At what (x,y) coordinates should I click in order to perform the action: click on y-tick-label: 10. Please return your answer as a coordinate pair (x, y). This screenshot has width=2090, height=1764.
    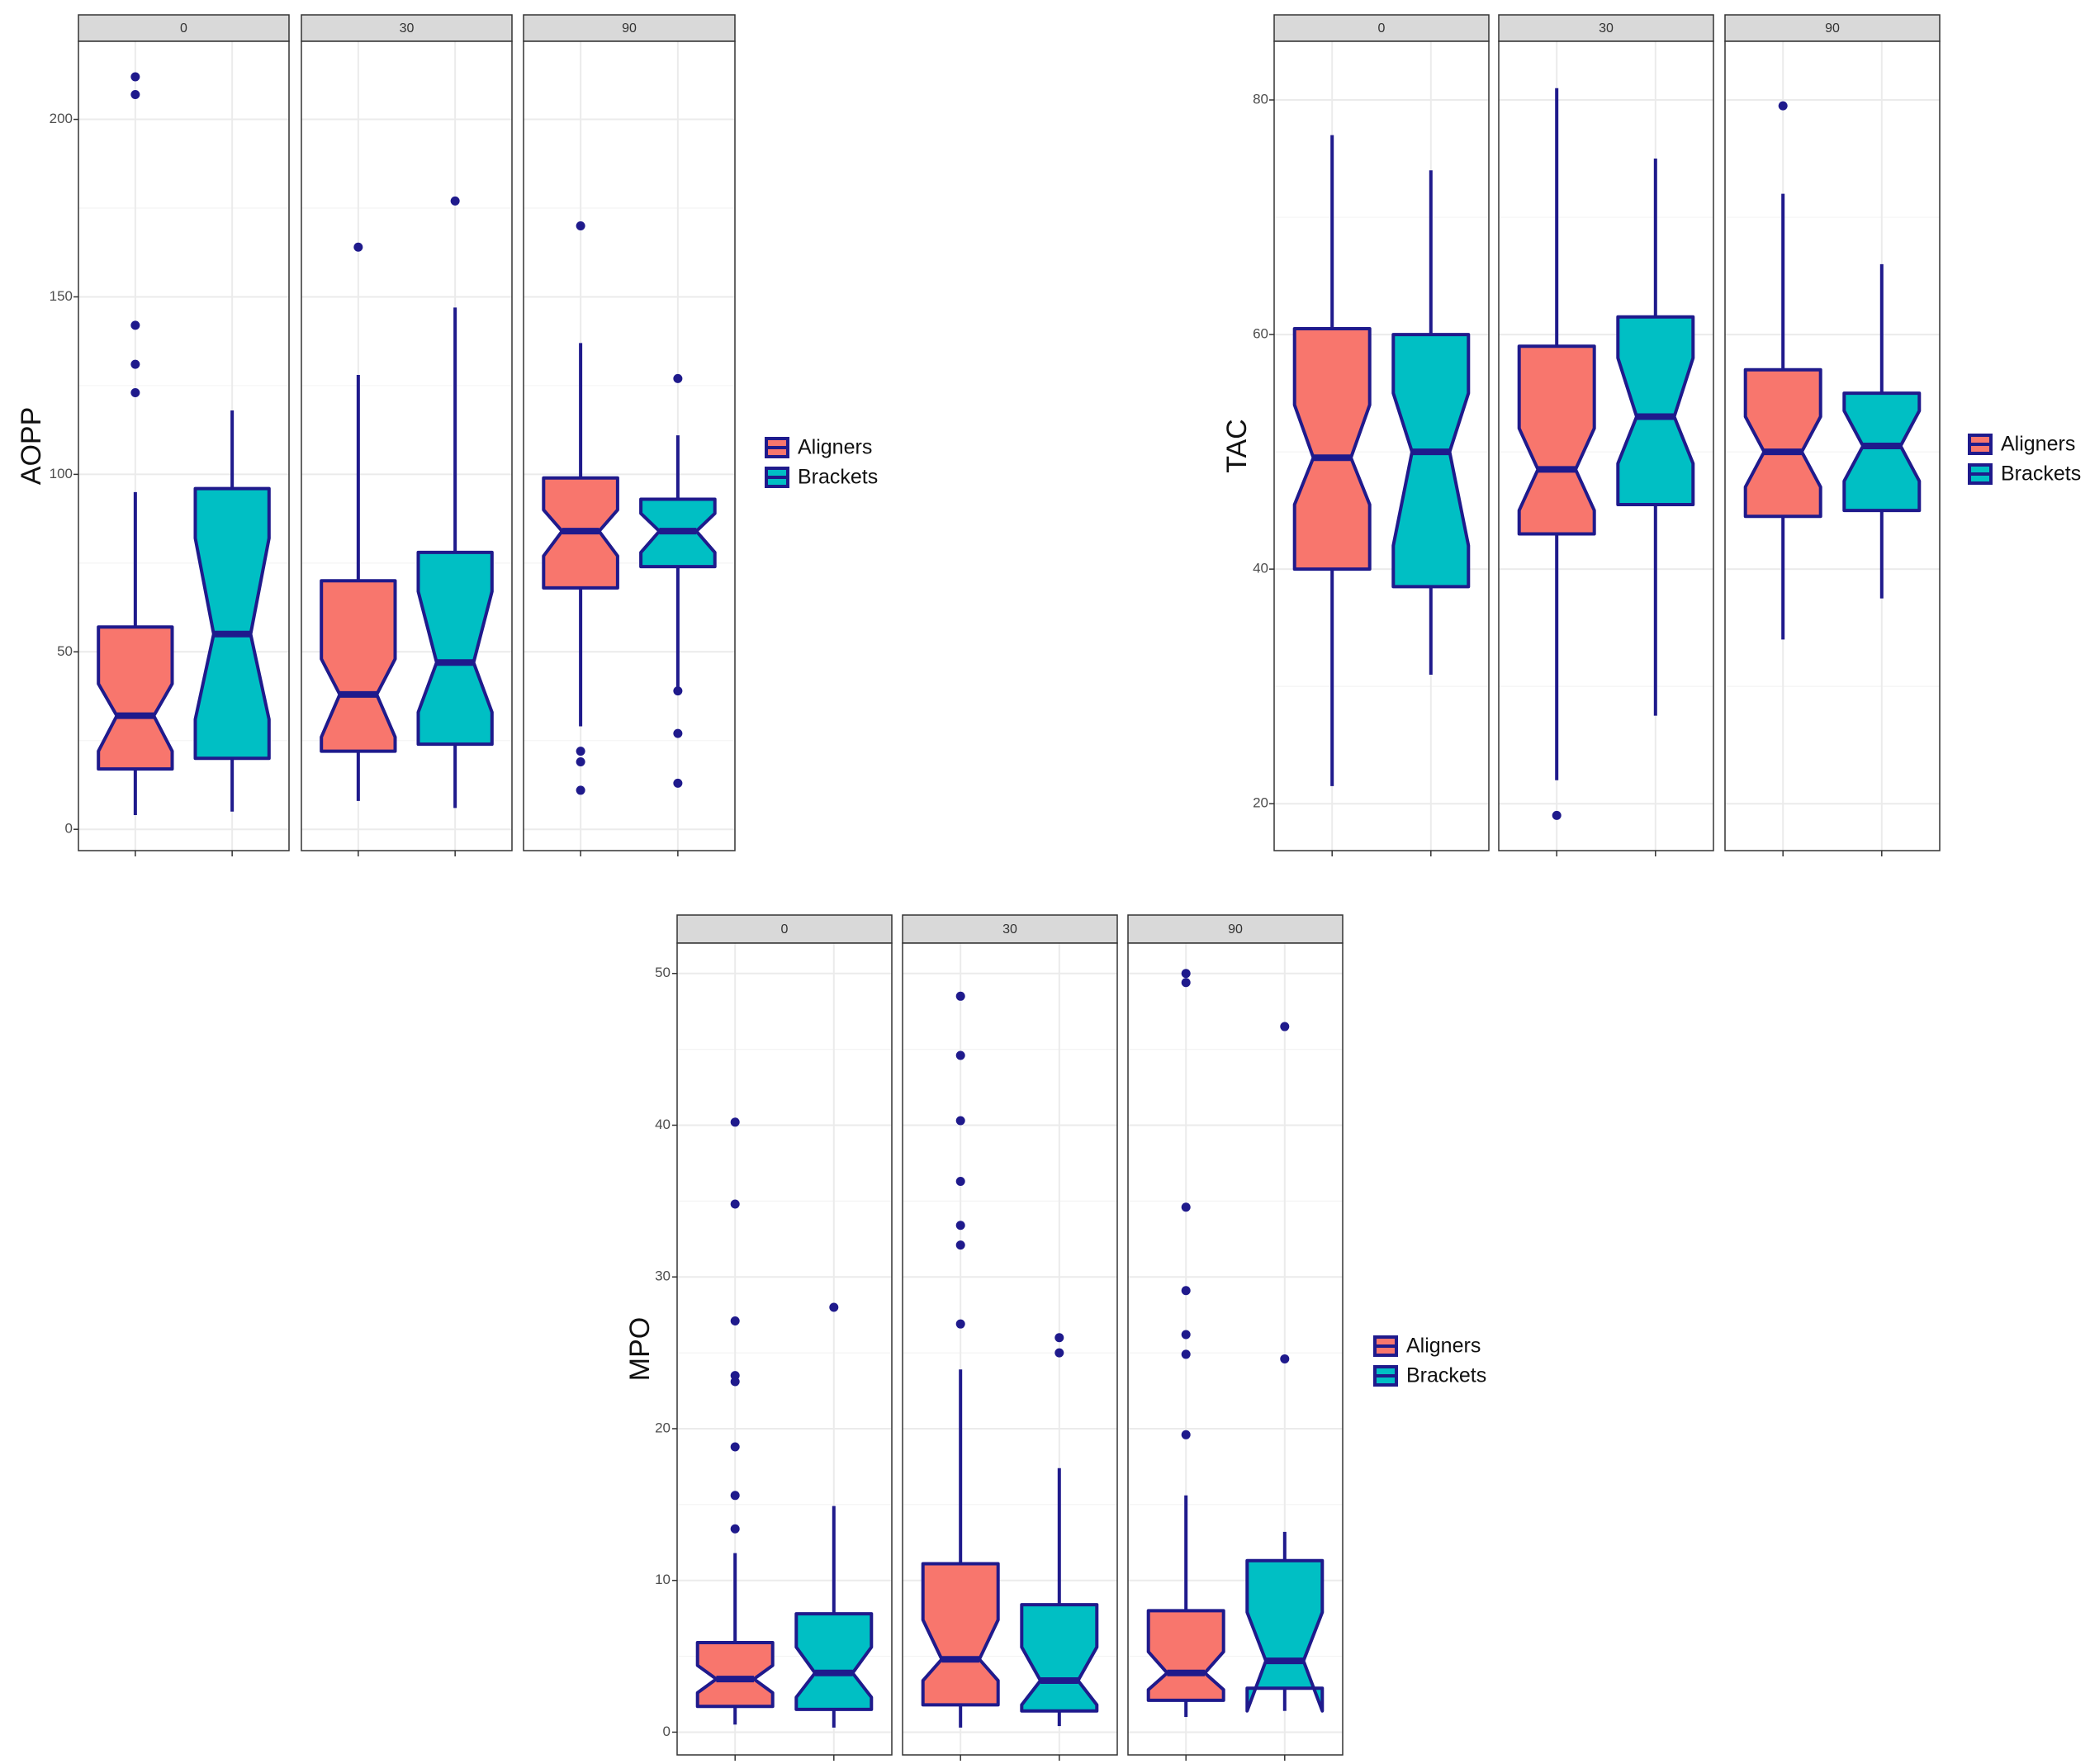
    Looking at the image, I should click on (663, 1579).